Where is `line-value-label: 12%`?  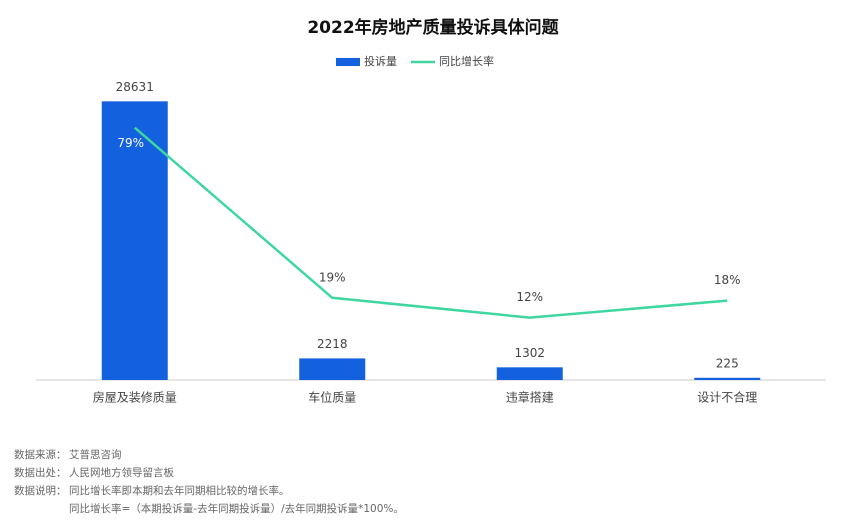 line-value-label: 12% is located at coordinates (529, 297).